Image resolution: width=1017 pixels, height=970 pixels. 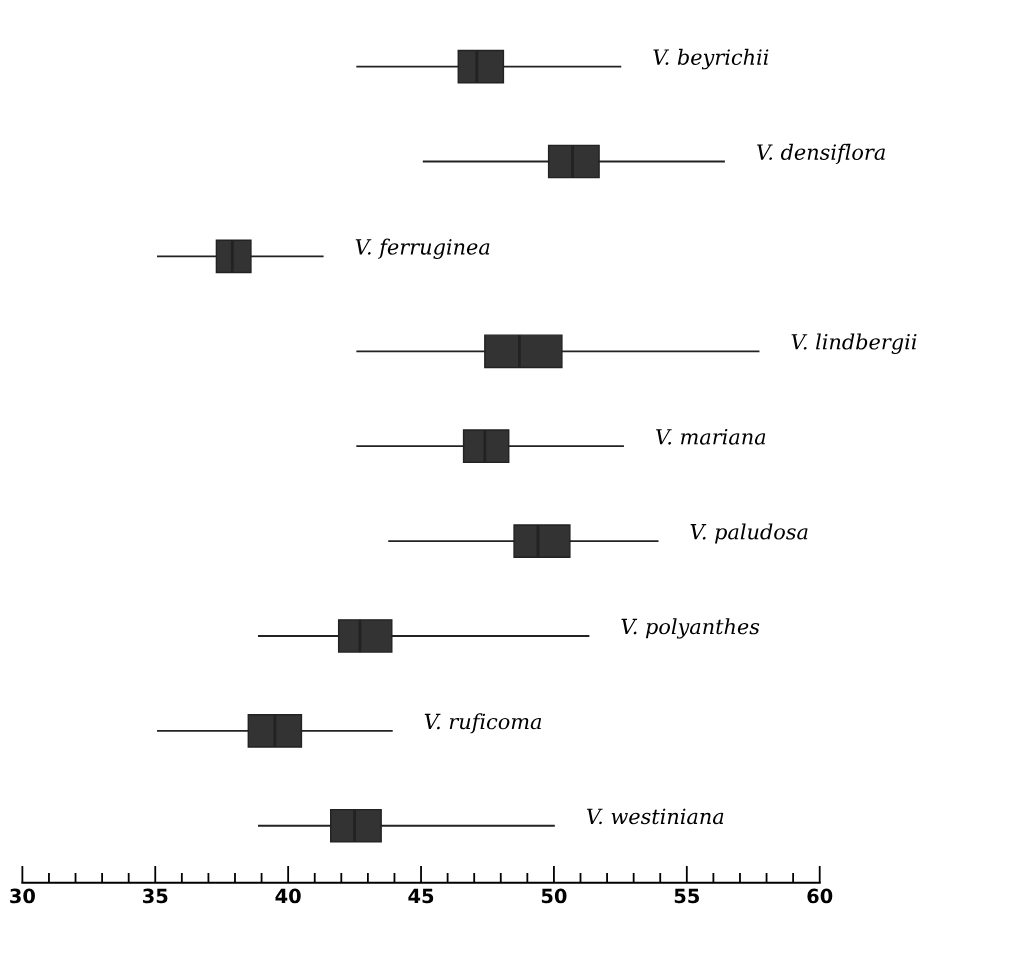 I want to click on x-tick-label: 45, so click(x=421, y=896).